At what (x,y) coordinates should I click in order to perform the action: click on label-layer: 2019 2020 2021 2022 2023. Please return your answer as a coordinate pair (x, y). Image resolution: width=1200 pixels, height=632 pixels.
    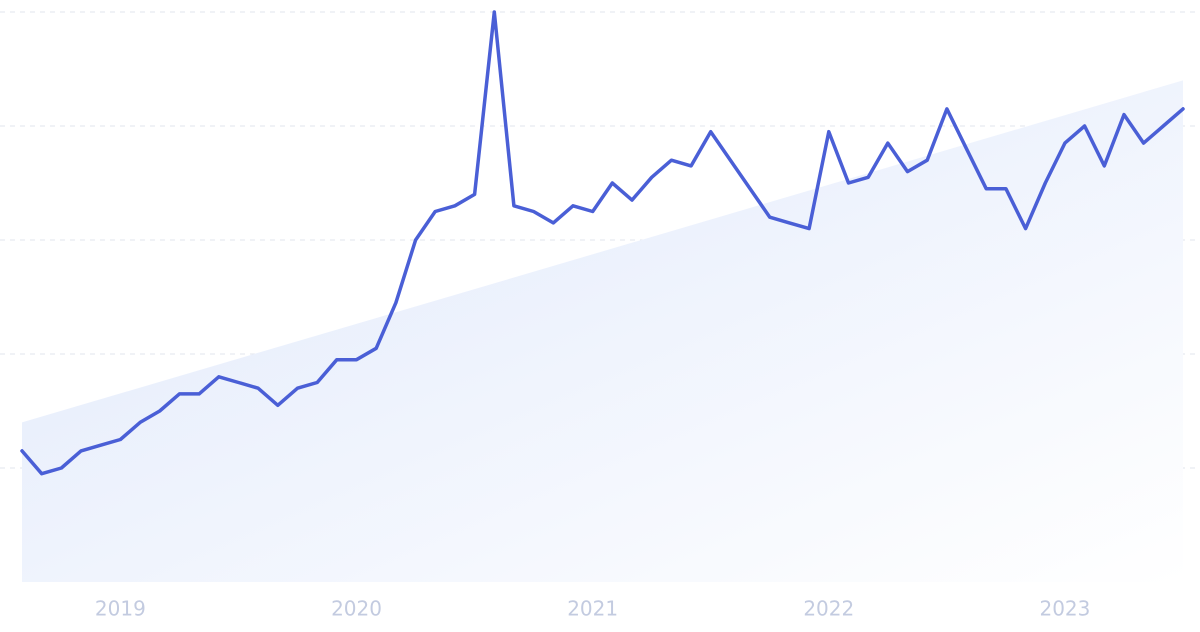
    Looking at the image, I should click on (592, 609).